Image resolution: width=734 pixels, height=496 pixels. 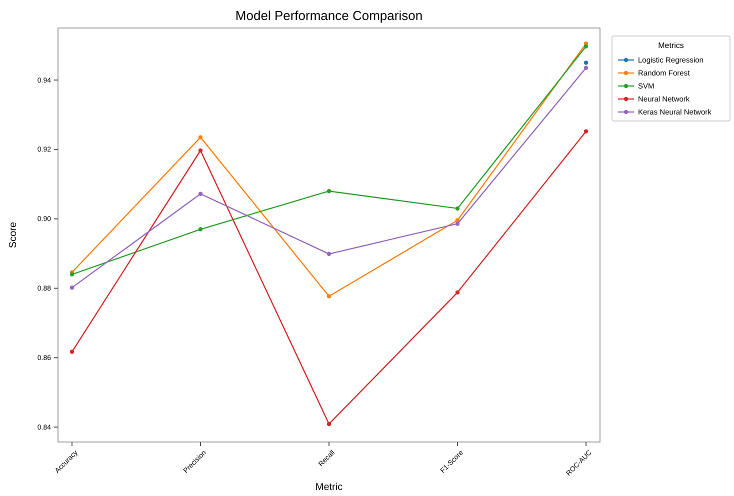 I want to click on x-axis-title: Metric, so click(x=329, y=487).